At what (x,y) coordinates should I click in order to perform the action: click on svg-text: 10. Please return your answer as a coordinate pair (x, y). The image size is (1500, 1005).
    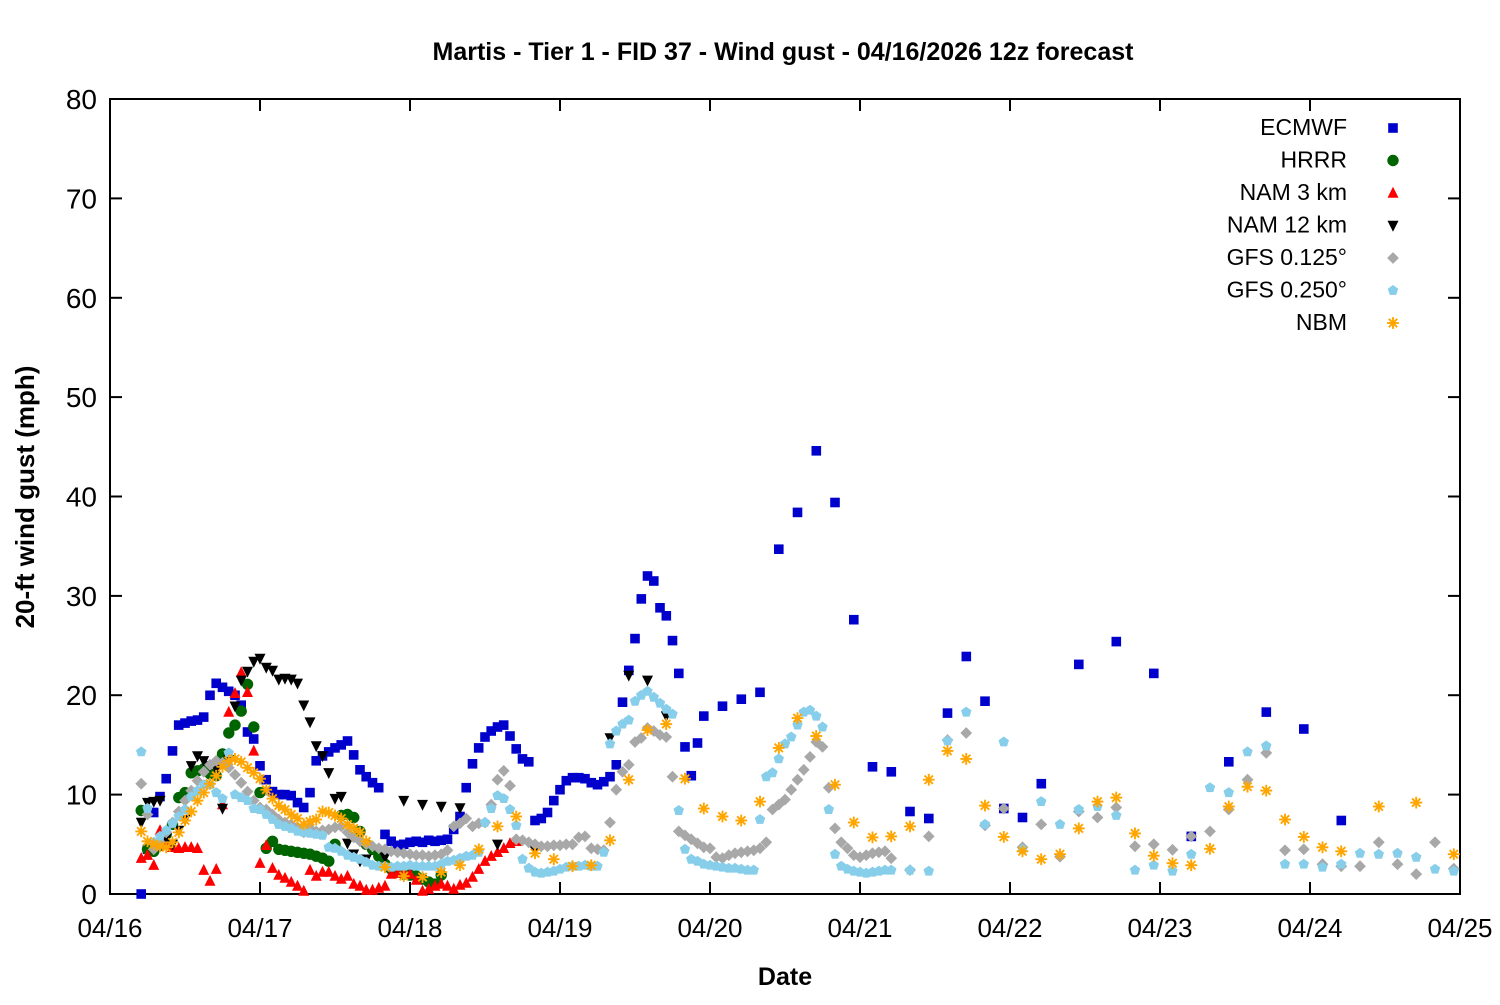
    Looking at the image, I should click on (81, 795).